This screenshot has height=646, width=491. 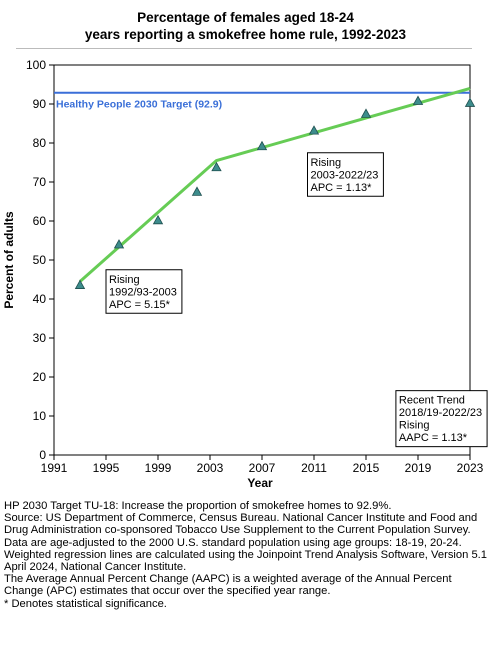 What do you see at coordinates (40, 104) in the screenshot?
I see `y-tick-label: 90` at bounding box center [40, 104].